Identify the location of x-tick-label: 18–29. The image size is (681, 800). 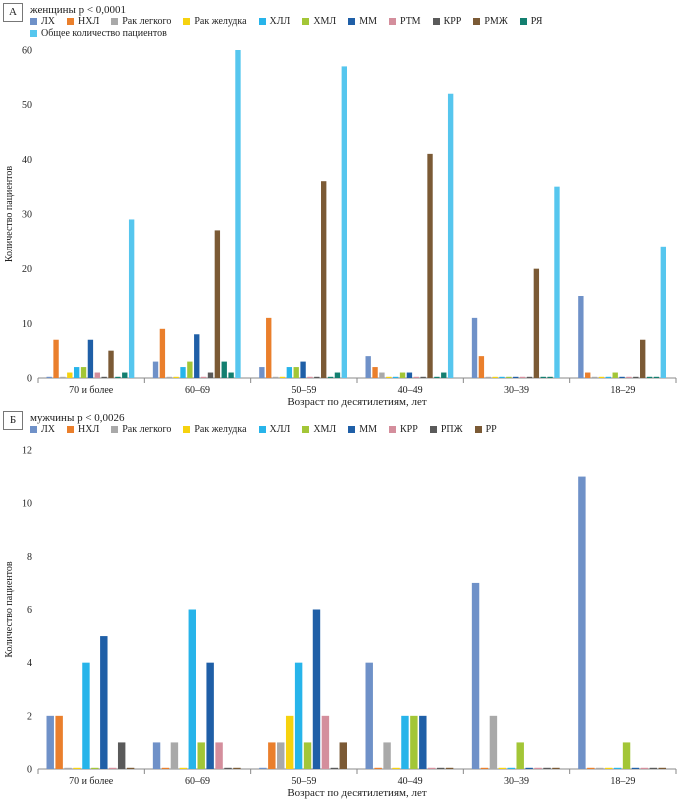
(622, 781).